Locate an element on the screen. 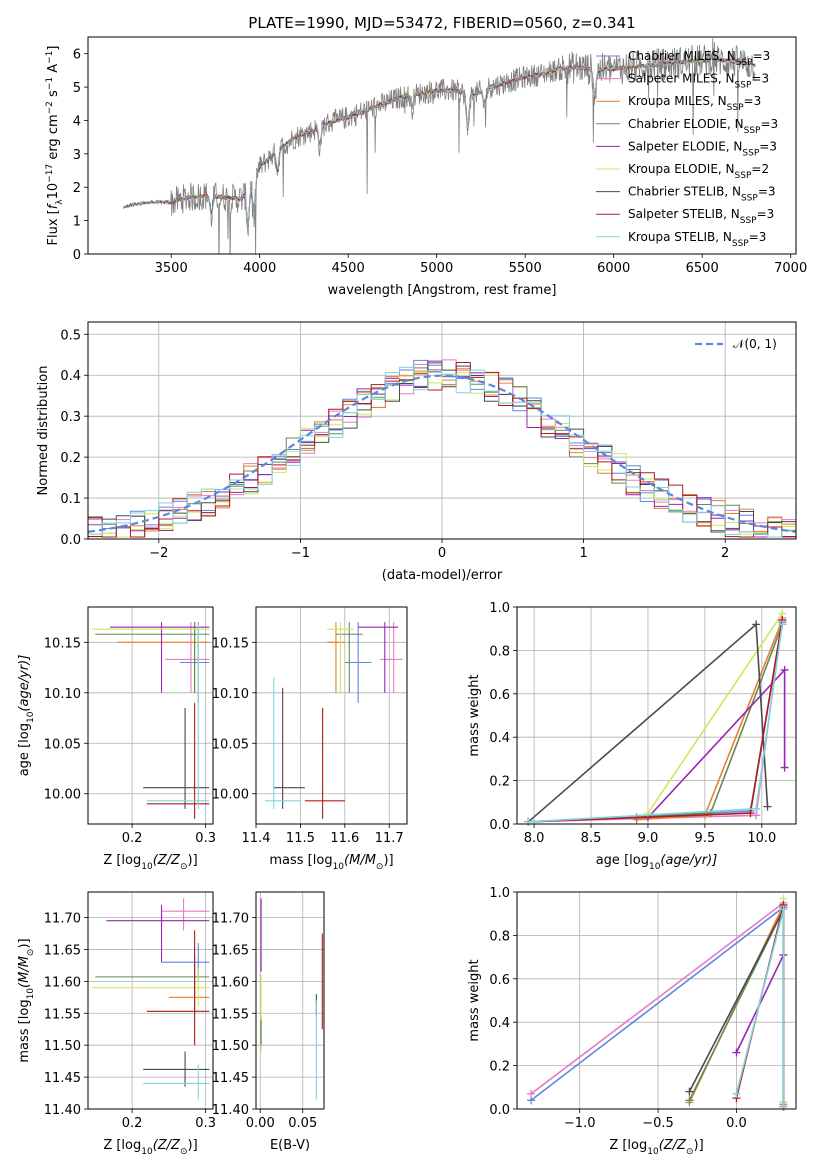 This screenshot has width=819, height=1170. x-tick-label: 7000 is located at coordinates (790, 268).